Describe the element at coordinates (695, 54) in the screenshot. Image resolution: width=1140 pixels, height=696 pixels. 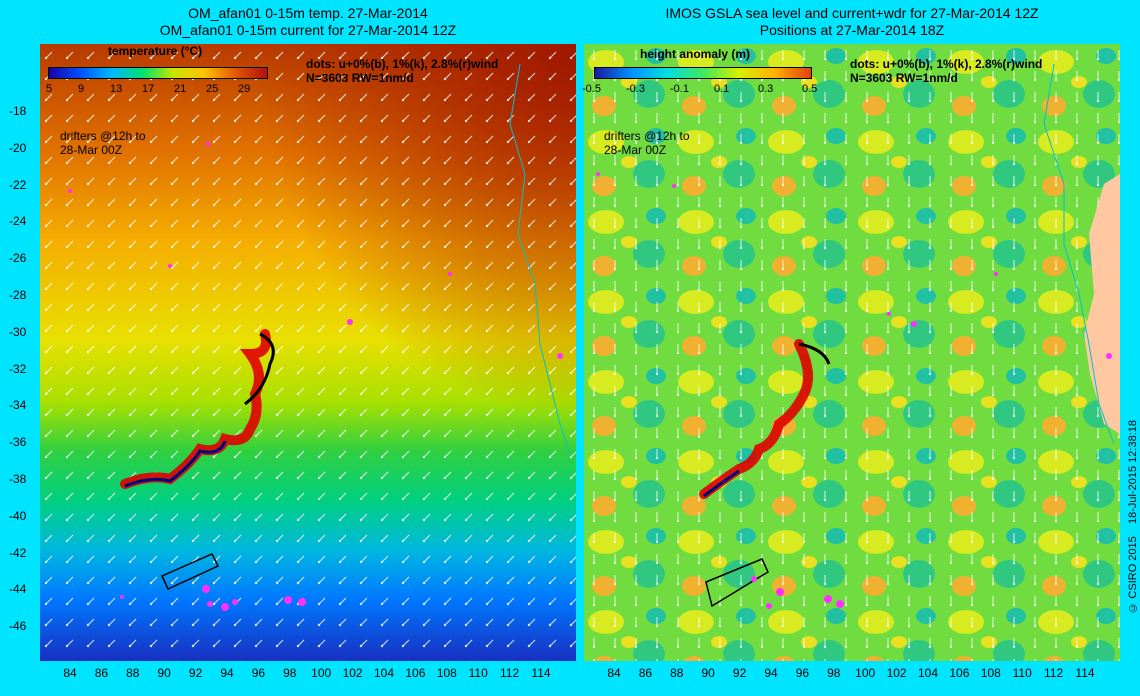
I see `right-colorbar-label: height anomaly (m)` at that location.